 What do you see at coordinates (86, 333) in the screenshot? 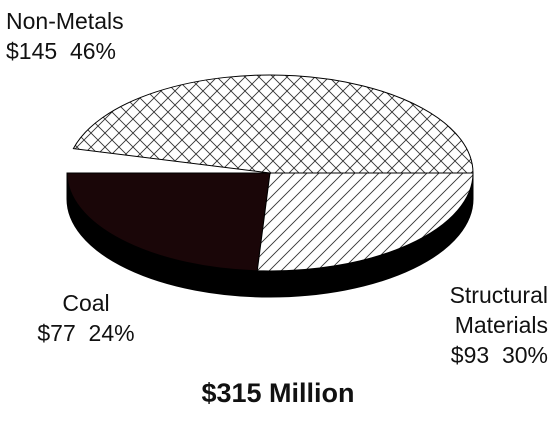
I see `label-coal-values: $77 24%` at bounding box center [86, 333].